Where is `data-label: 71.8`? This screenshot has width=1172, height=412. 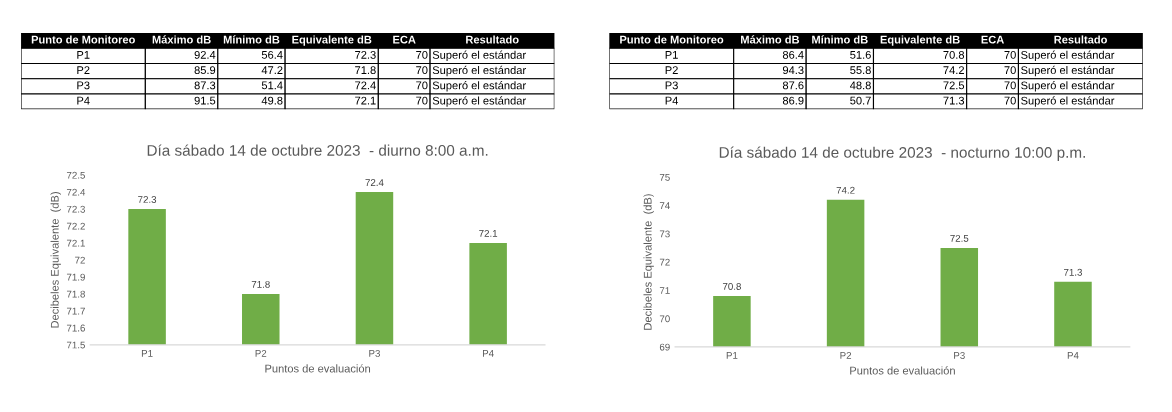
data-label: 71.8 is located at coordinates (260, 284).